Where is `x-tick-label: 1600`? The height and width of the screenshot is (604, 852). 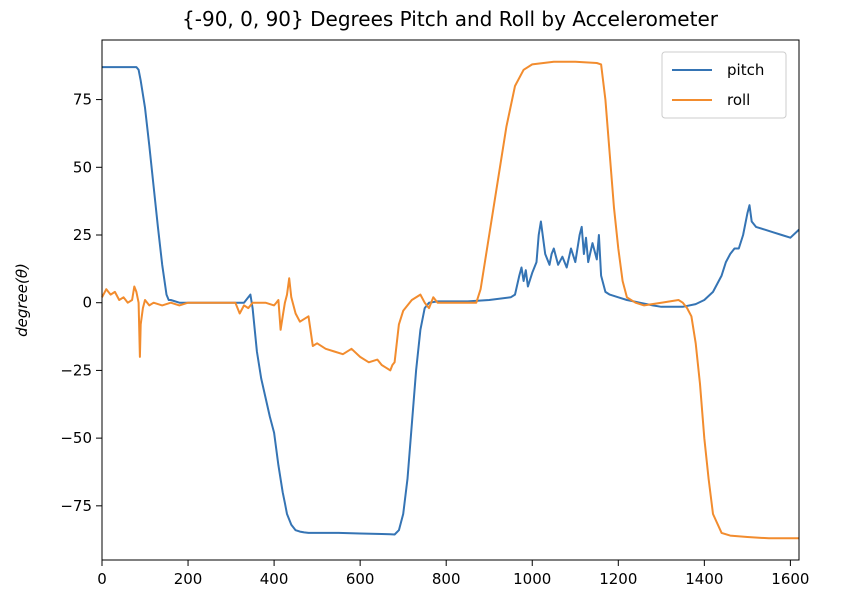
x-tick-label: 1600 is located at coordinates (790, 579).